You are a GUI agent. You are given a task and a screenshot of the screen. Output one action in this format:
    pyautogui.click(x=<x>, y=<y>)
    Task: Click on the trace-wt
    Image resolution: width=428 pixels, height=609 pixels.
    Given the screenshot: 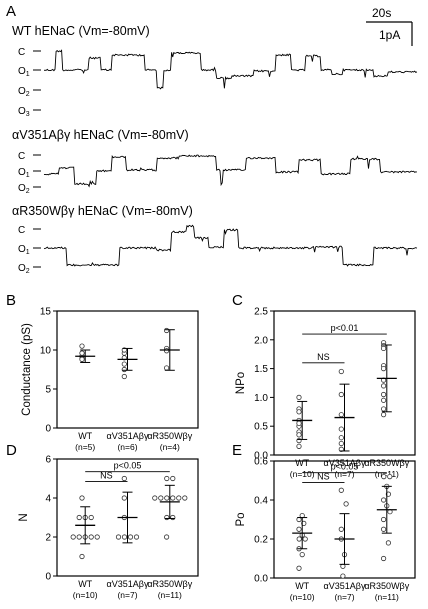 What is the action you would take?
    pyautogui.click(x=230, y=69)
    